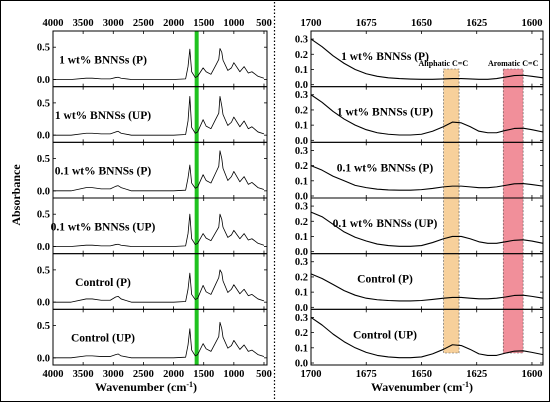 The image size is (550, 402). I want to click on strip-control-up: 0.0 0.1 0.2 0.3 Control (UP), so click(419, 339).